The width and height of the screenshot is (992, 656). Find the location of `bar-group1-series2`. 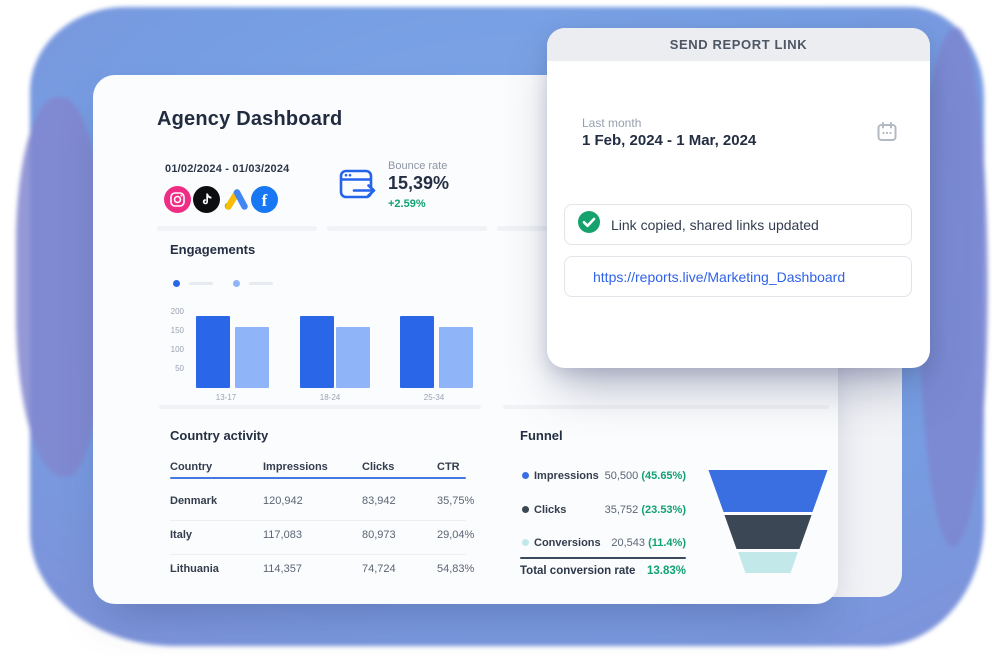

bar-group1-series2 is located at coordinates (252, 357).